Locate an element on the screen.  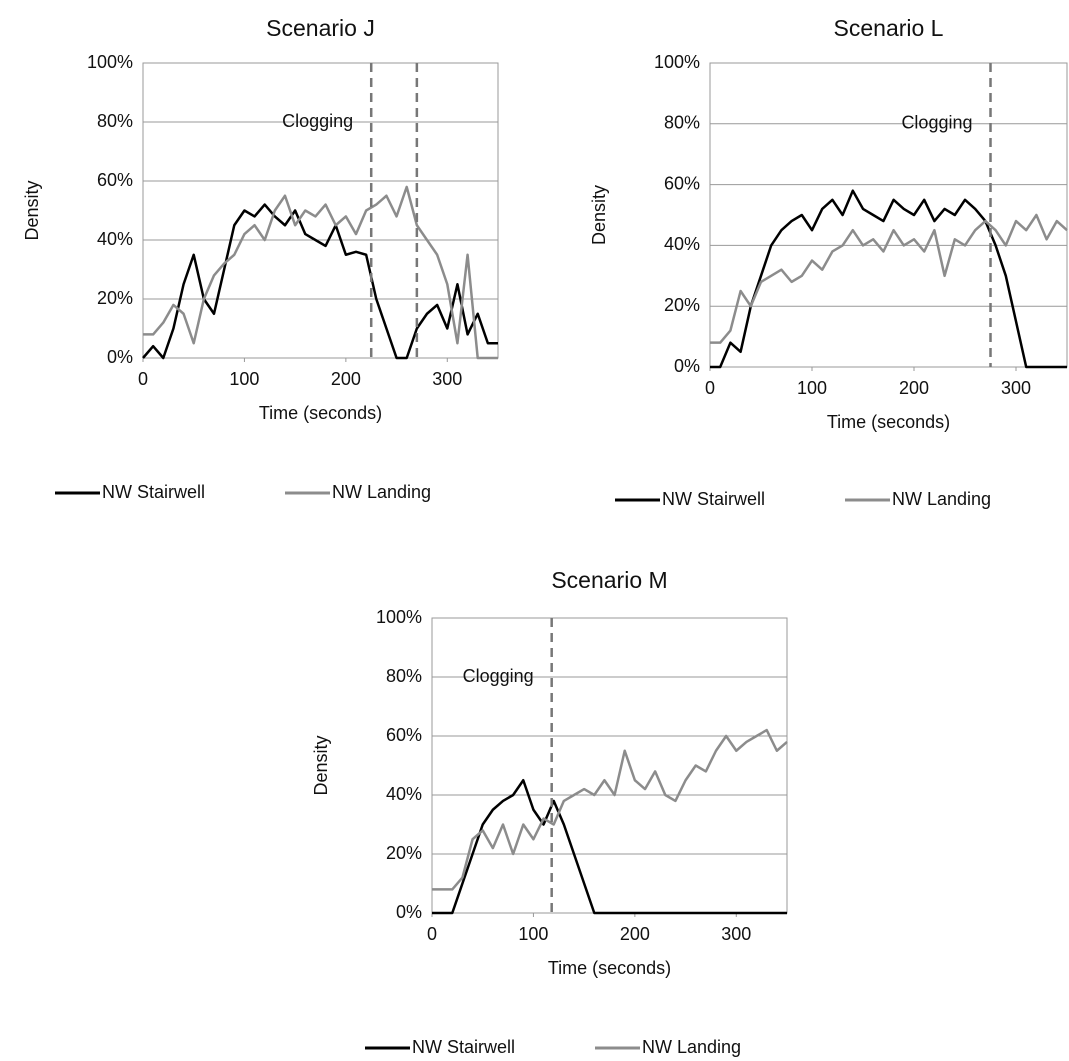
chart-title: Scenario L is located at coordinates (889, 28).